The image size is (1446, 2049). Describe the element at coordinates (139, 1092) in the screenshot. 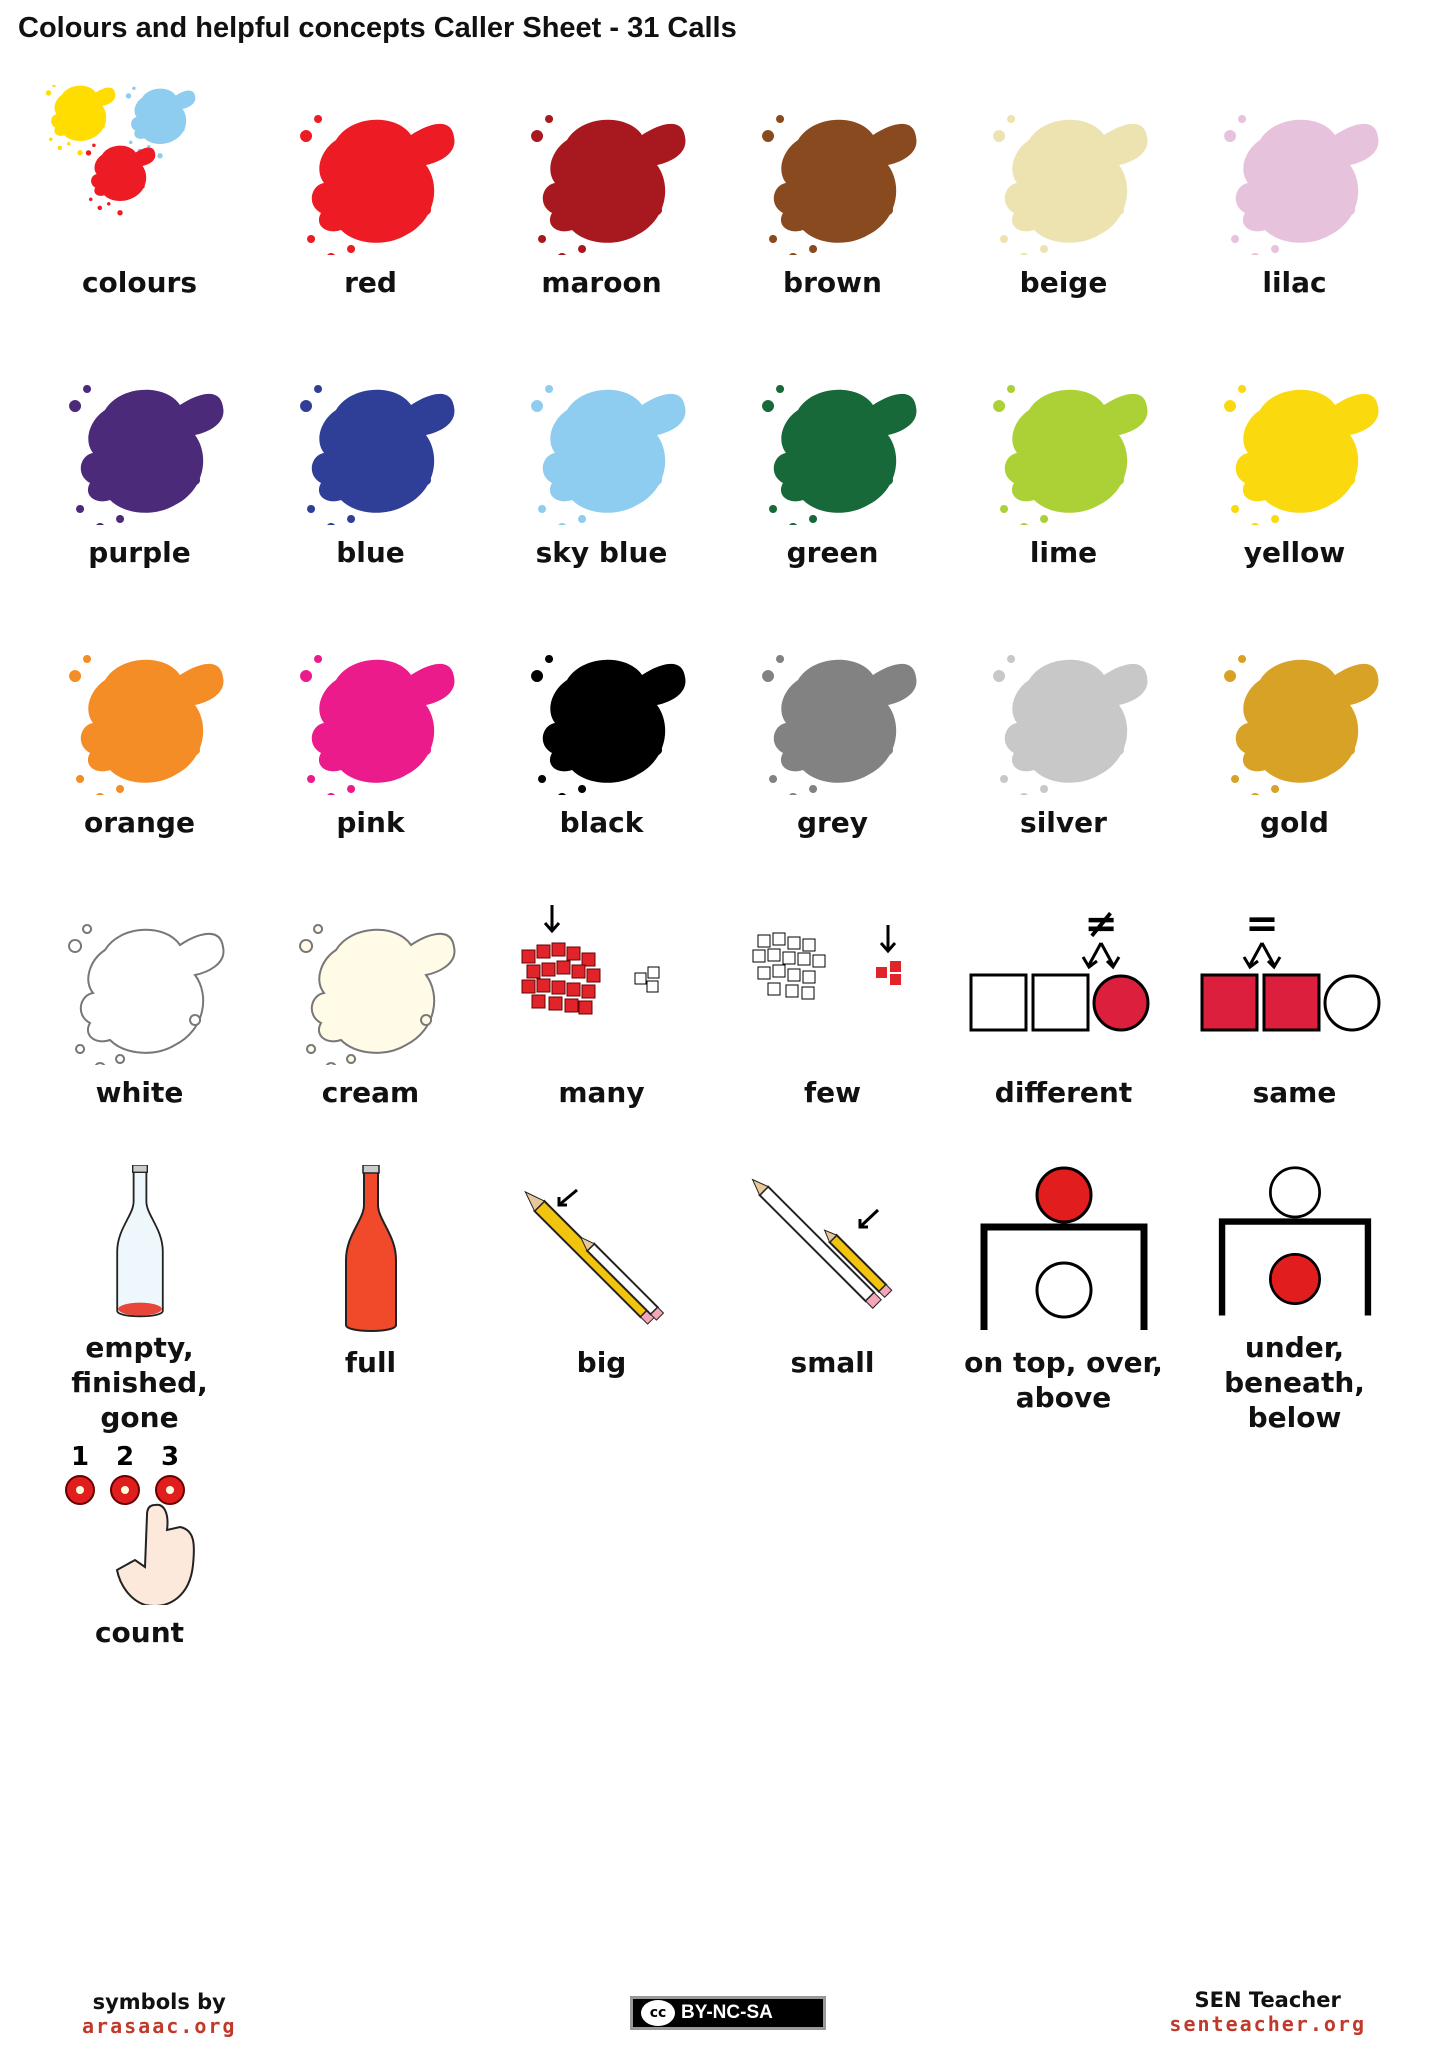

I see `card-label: white` at that location.